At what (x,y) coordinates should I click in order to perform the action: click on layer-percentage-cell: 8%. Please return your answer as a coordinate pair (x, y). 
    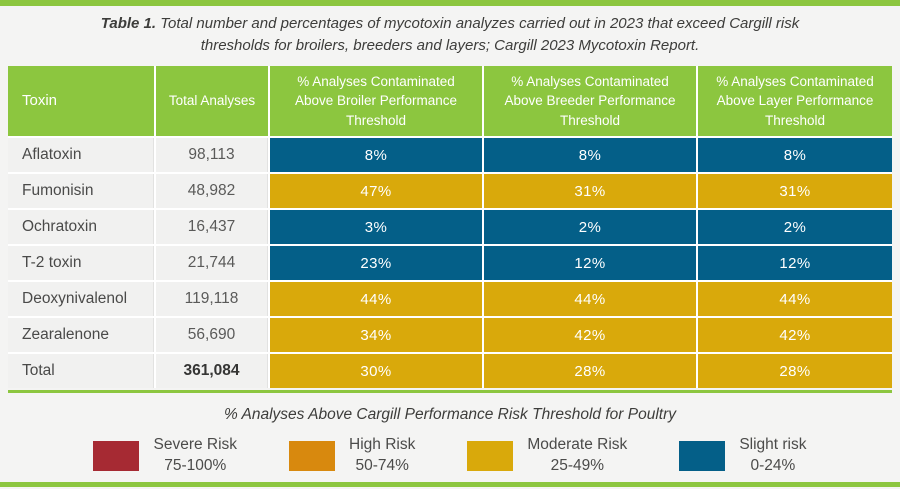
    Looking at the image, I should click on (795, 155).